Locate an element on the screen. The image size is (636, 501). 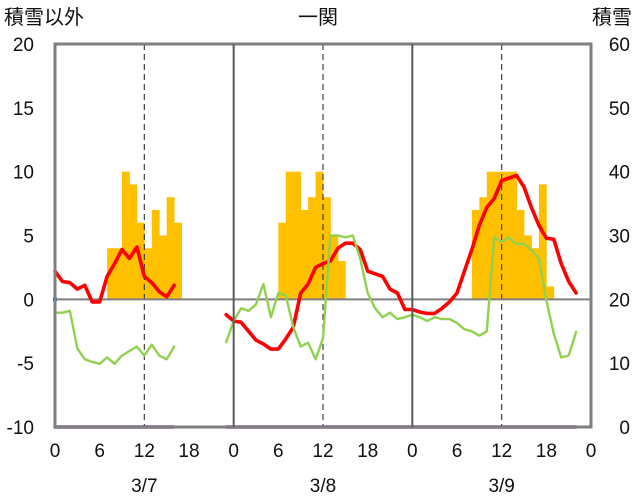
right-tick-label: 0 is located at coordinates (624, 428).